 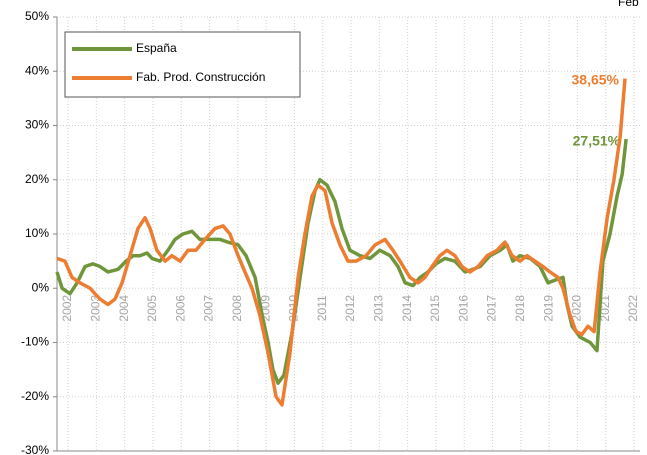 What do you see at coordinates (180, 308) in the screenshot?
I see `x-tick-label: 2006` at bounding box center [180, 308].